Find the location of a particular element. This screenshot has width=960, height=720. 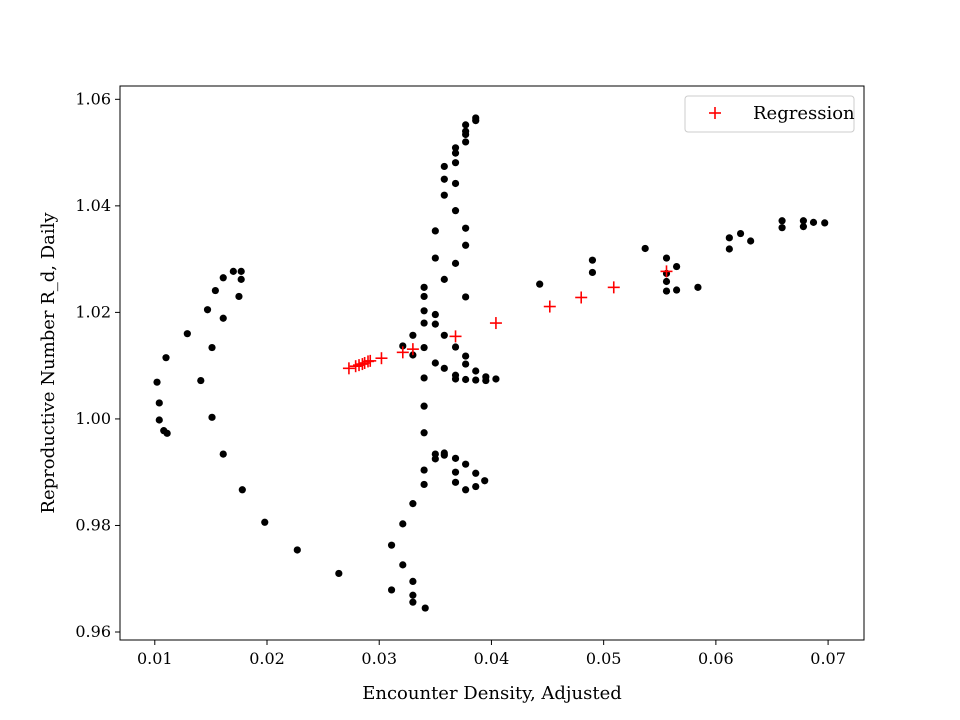

regression-points is located at coordinates (507, 320).